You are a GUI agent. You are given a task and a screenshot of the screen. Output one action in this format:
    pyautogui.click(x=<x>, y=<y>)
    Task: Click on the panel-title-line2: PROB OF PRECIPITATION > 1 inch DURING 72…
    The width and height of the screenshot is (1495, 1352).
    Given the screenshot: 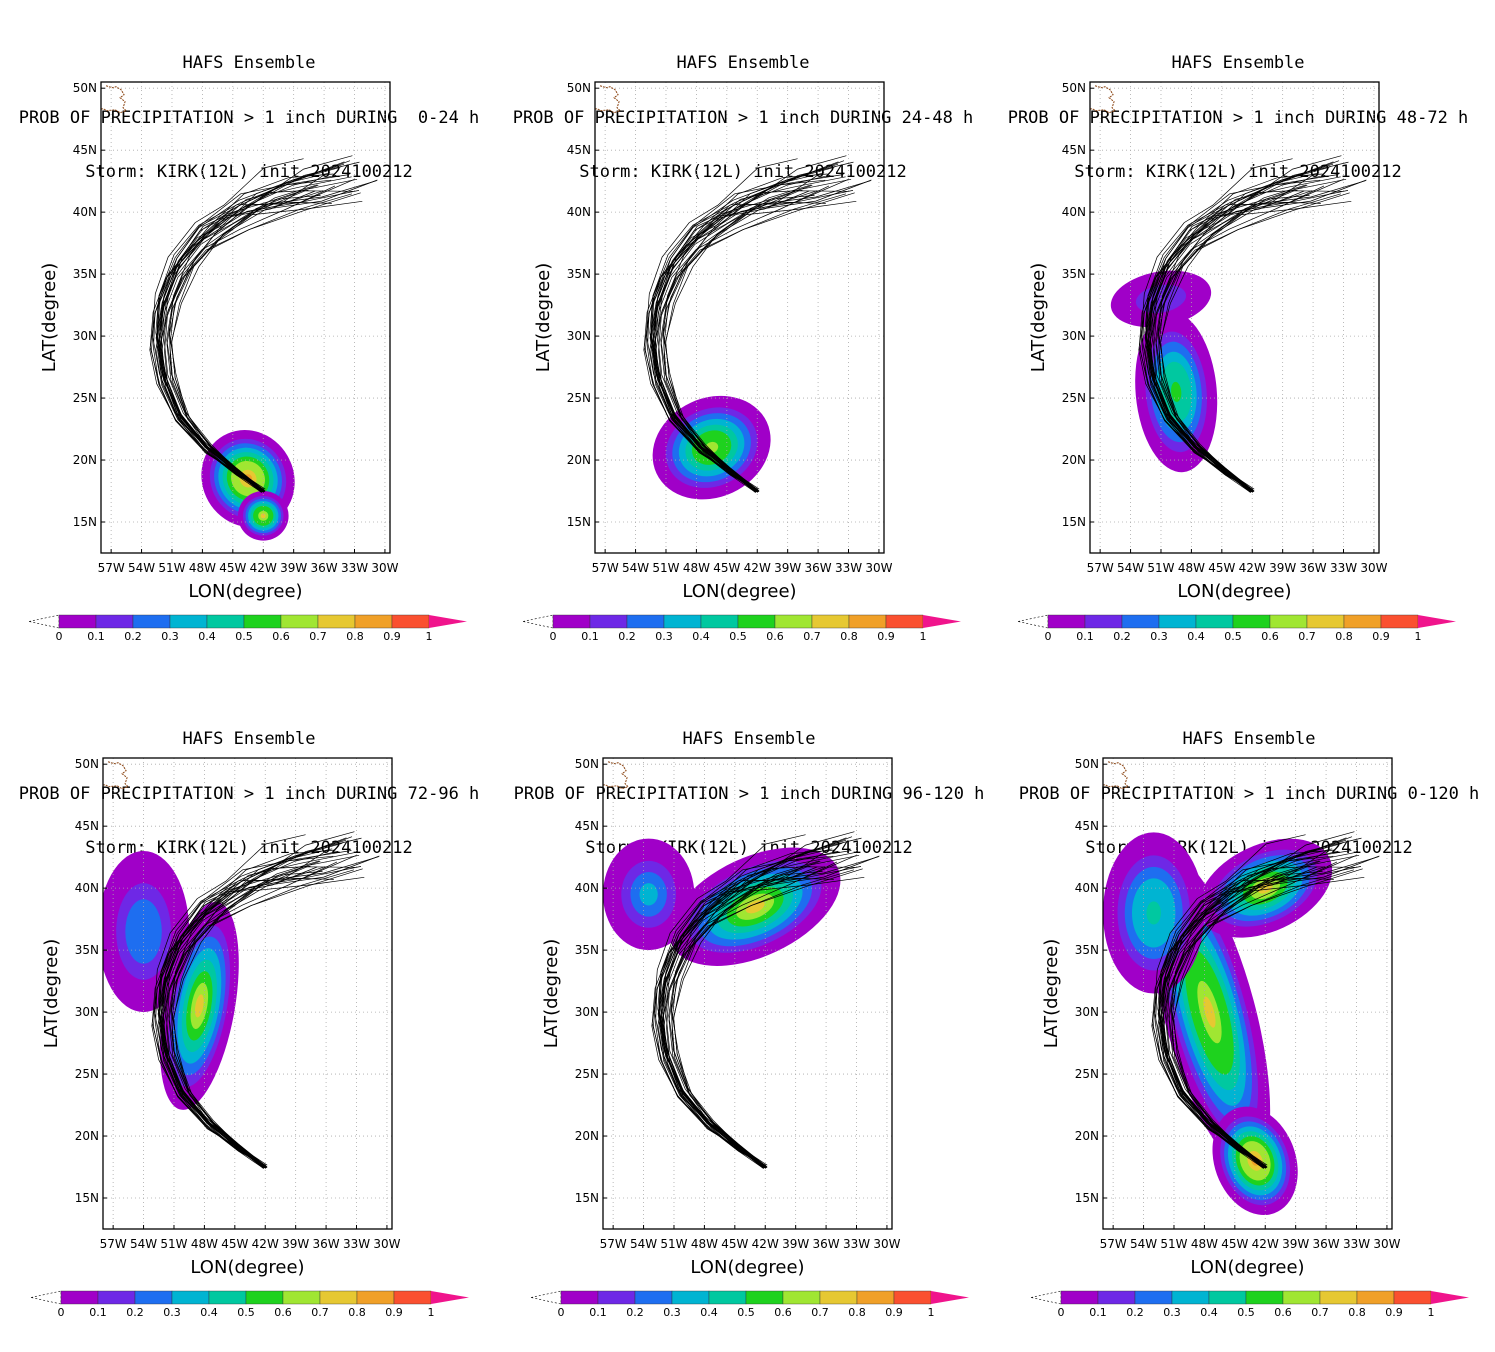 What is the action you would take?
    pyautogui.click(x=249, y=793)
    